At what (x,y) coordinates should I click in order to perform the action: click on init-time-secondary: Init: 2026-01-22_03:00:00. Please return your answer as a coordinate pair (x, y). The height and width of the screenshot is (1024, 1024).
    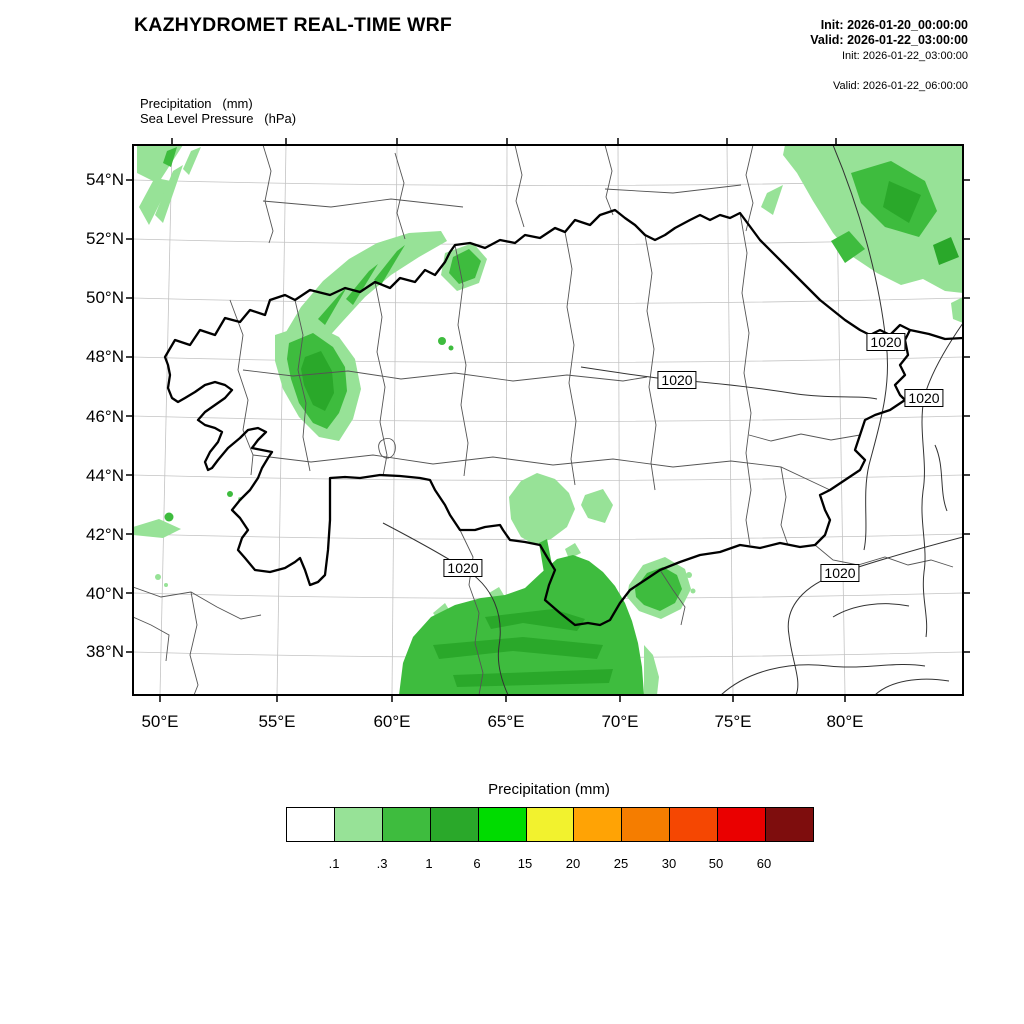
    Looking at the image, I should click on (905, 56).